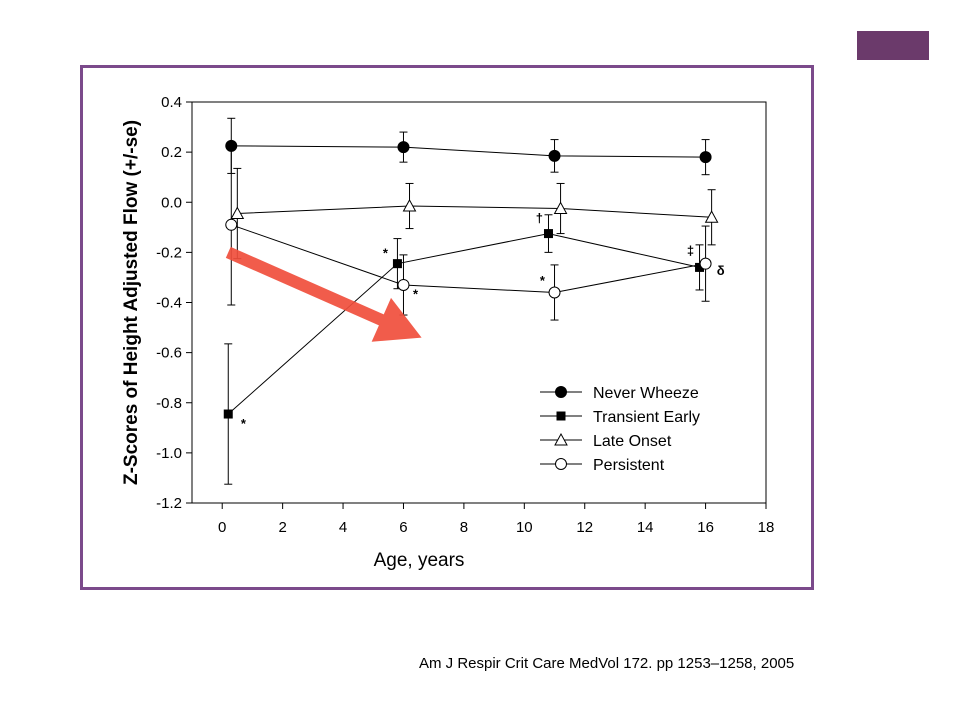 This screenshot has width=960, height=720. Describe the element at coordinates (646, 393) in the screenshot. I see `legend-label: Never Wheeze` at that location.